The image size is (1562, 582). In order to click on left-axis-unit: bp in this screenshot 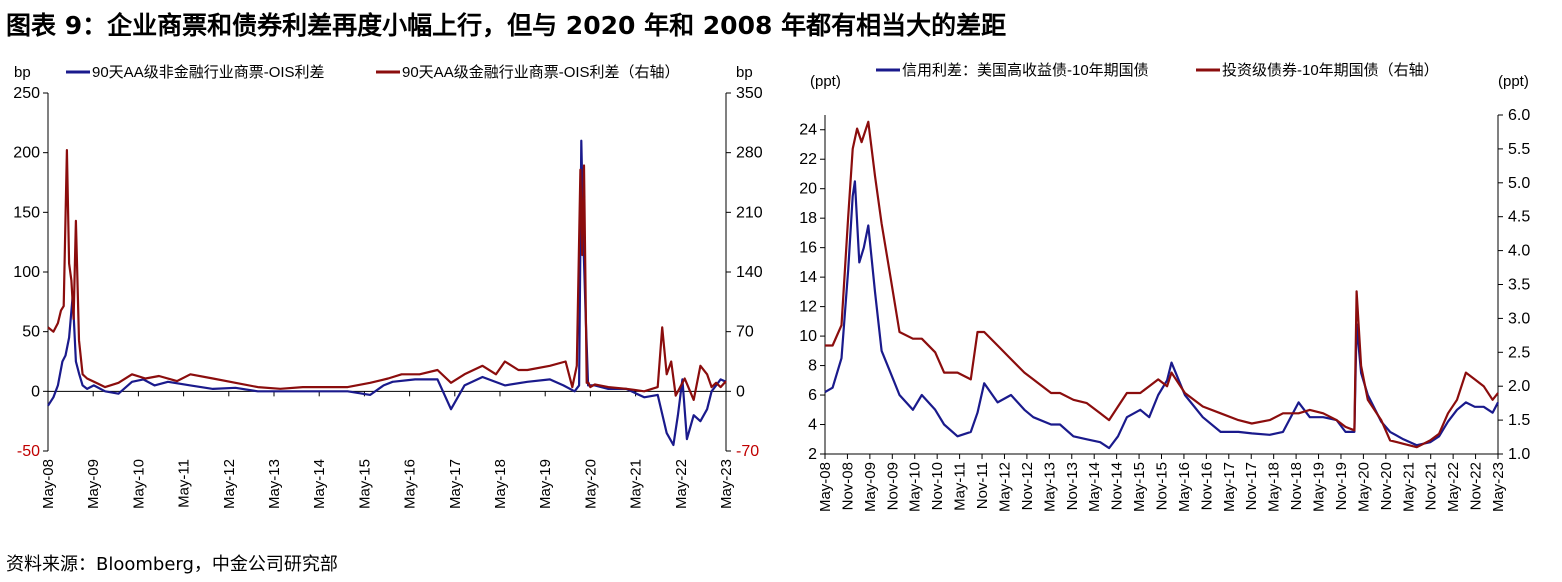, I will do `click(22, 72)`.